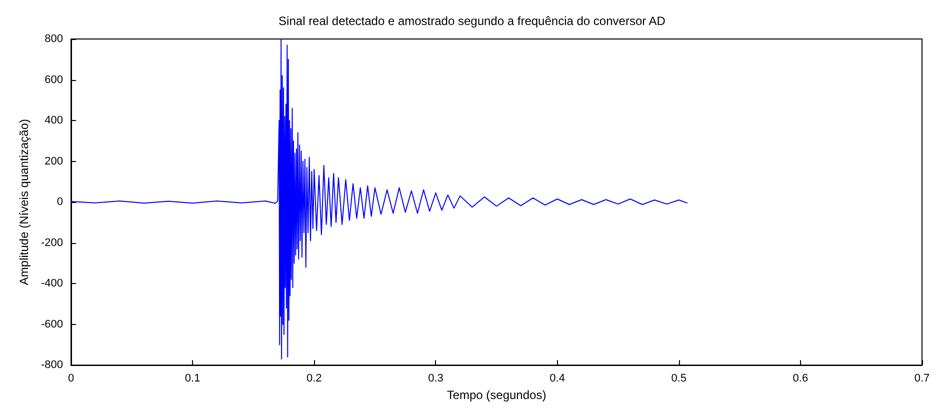 Image resolution: width=944 pixels, height=414 pixels. Describe the element at coordinates (800, 378) in the screenshot. I see `x-tick-label: 0.6` at that location.